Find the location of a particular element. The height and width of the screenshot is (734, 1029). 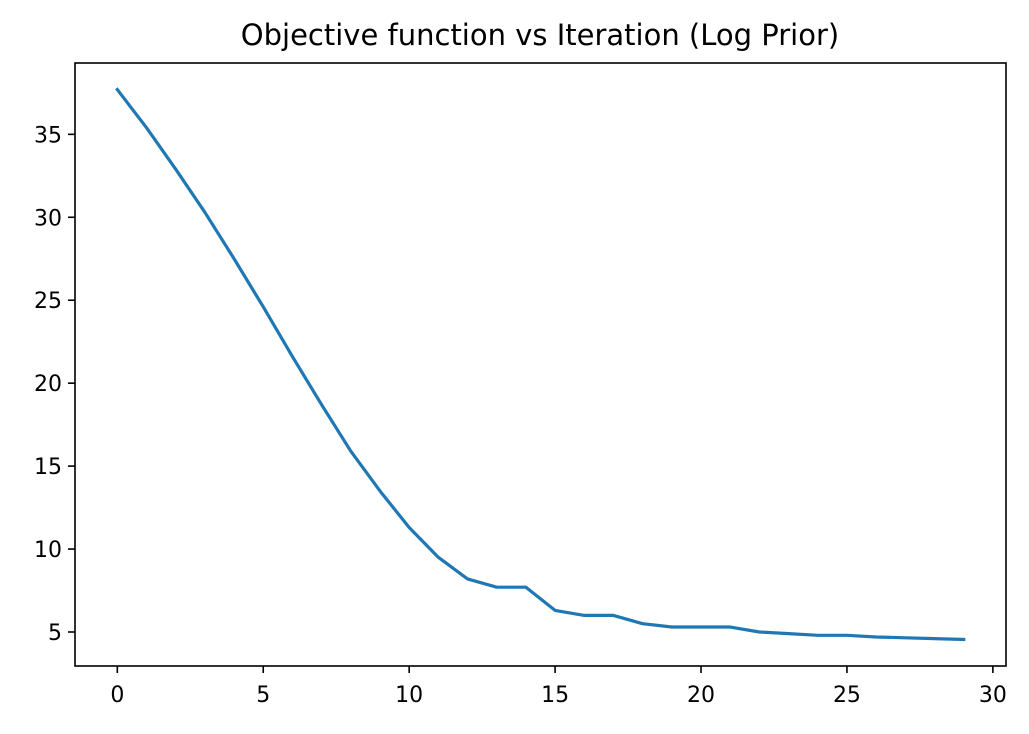

x-tick-label: 5 is located at coordinates (263, 695).